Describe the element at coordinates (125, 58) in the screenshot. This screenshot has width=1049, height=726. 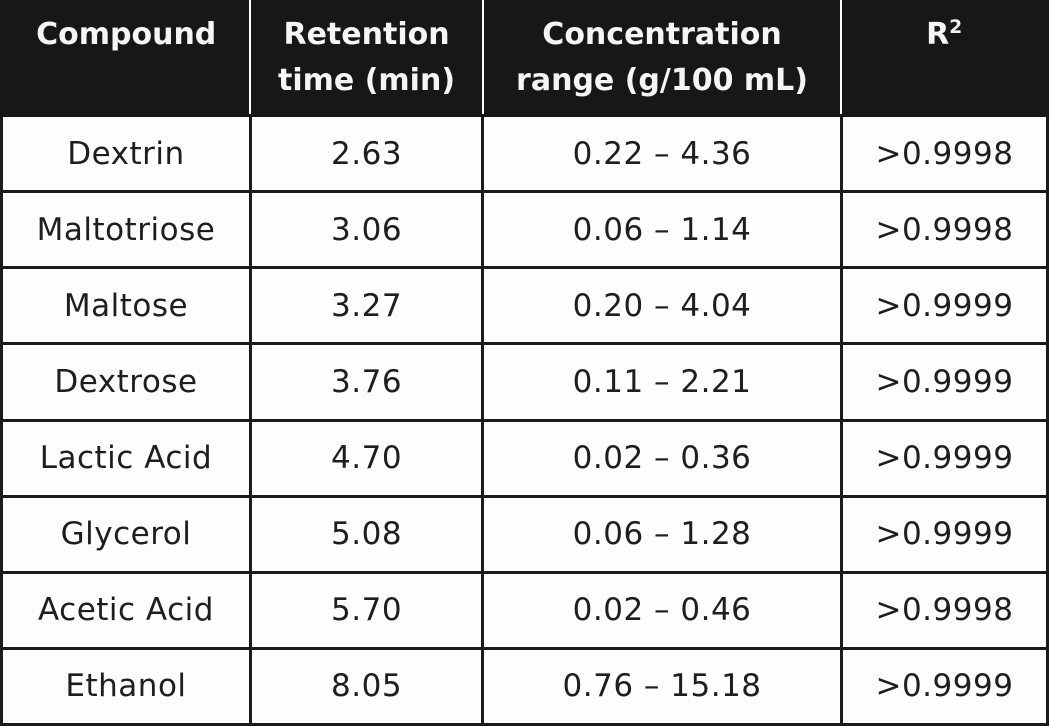
I see `column-header-compound: Compound` at that location.